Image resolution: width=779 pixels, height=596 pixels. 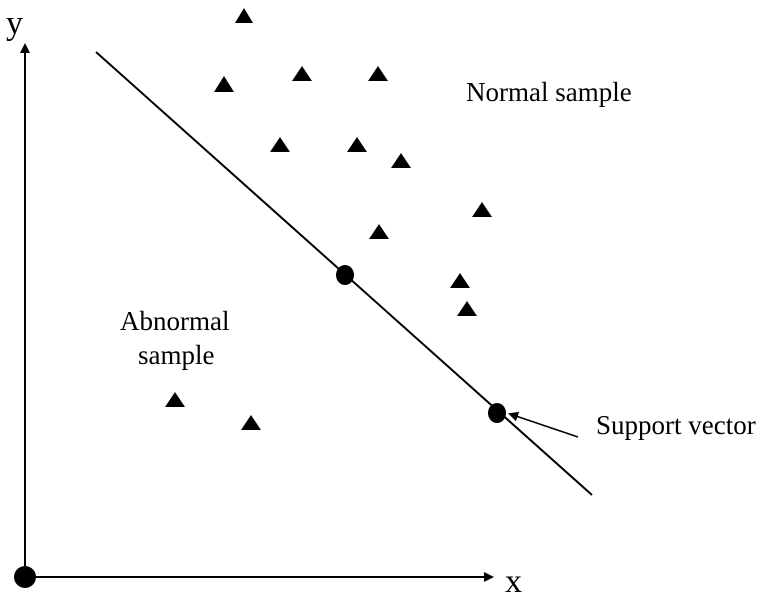 What do you see at coordinates (513, 579) in the screenshot?
I see `x-axis-label: x` at bounding box center [513, 579].